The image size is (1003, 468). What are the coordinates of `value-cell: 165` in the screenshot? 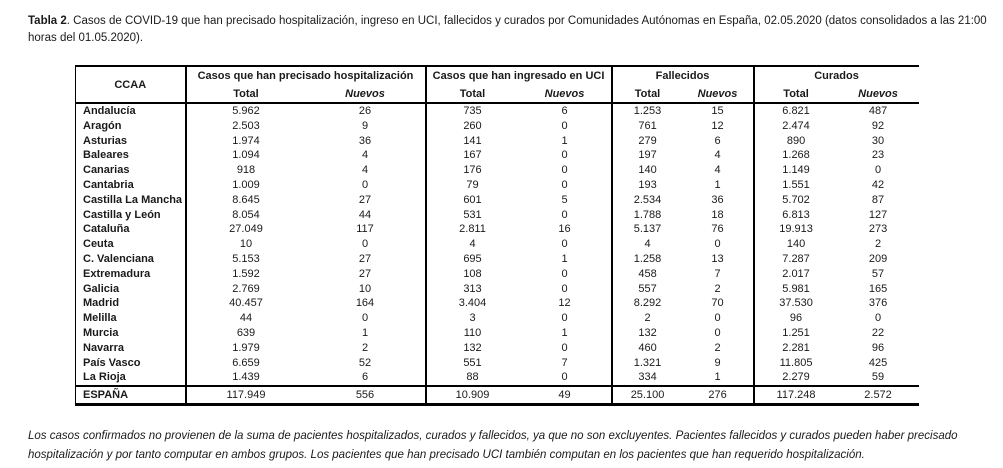 It's located at (878, 288).